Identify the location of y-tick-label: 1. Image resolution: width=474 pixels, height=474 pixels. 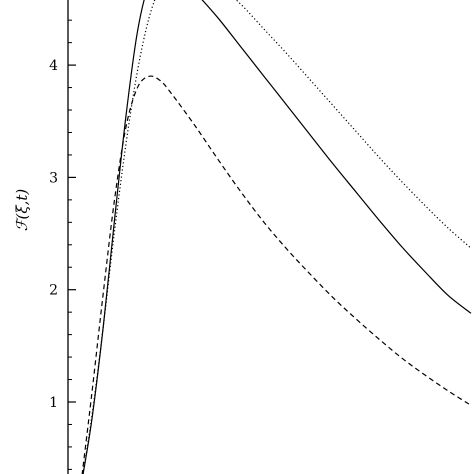
(53, 403).